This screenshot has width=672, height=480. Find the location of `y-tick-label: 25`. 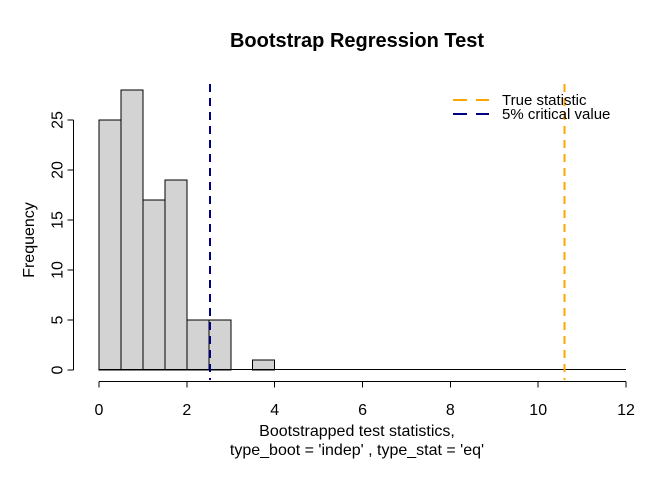

y-tick-label: 25 is located at coordinates (58, 120).